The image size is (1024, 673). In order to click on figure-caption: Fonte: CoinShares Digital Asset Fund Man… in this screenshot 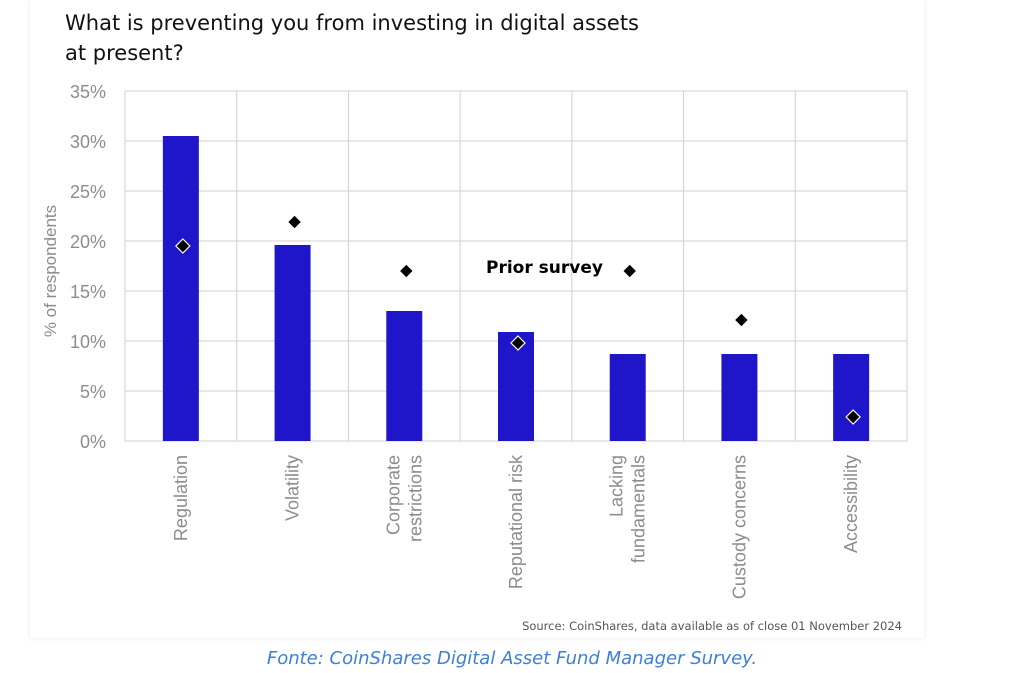, I will do `click(512, 658)`.